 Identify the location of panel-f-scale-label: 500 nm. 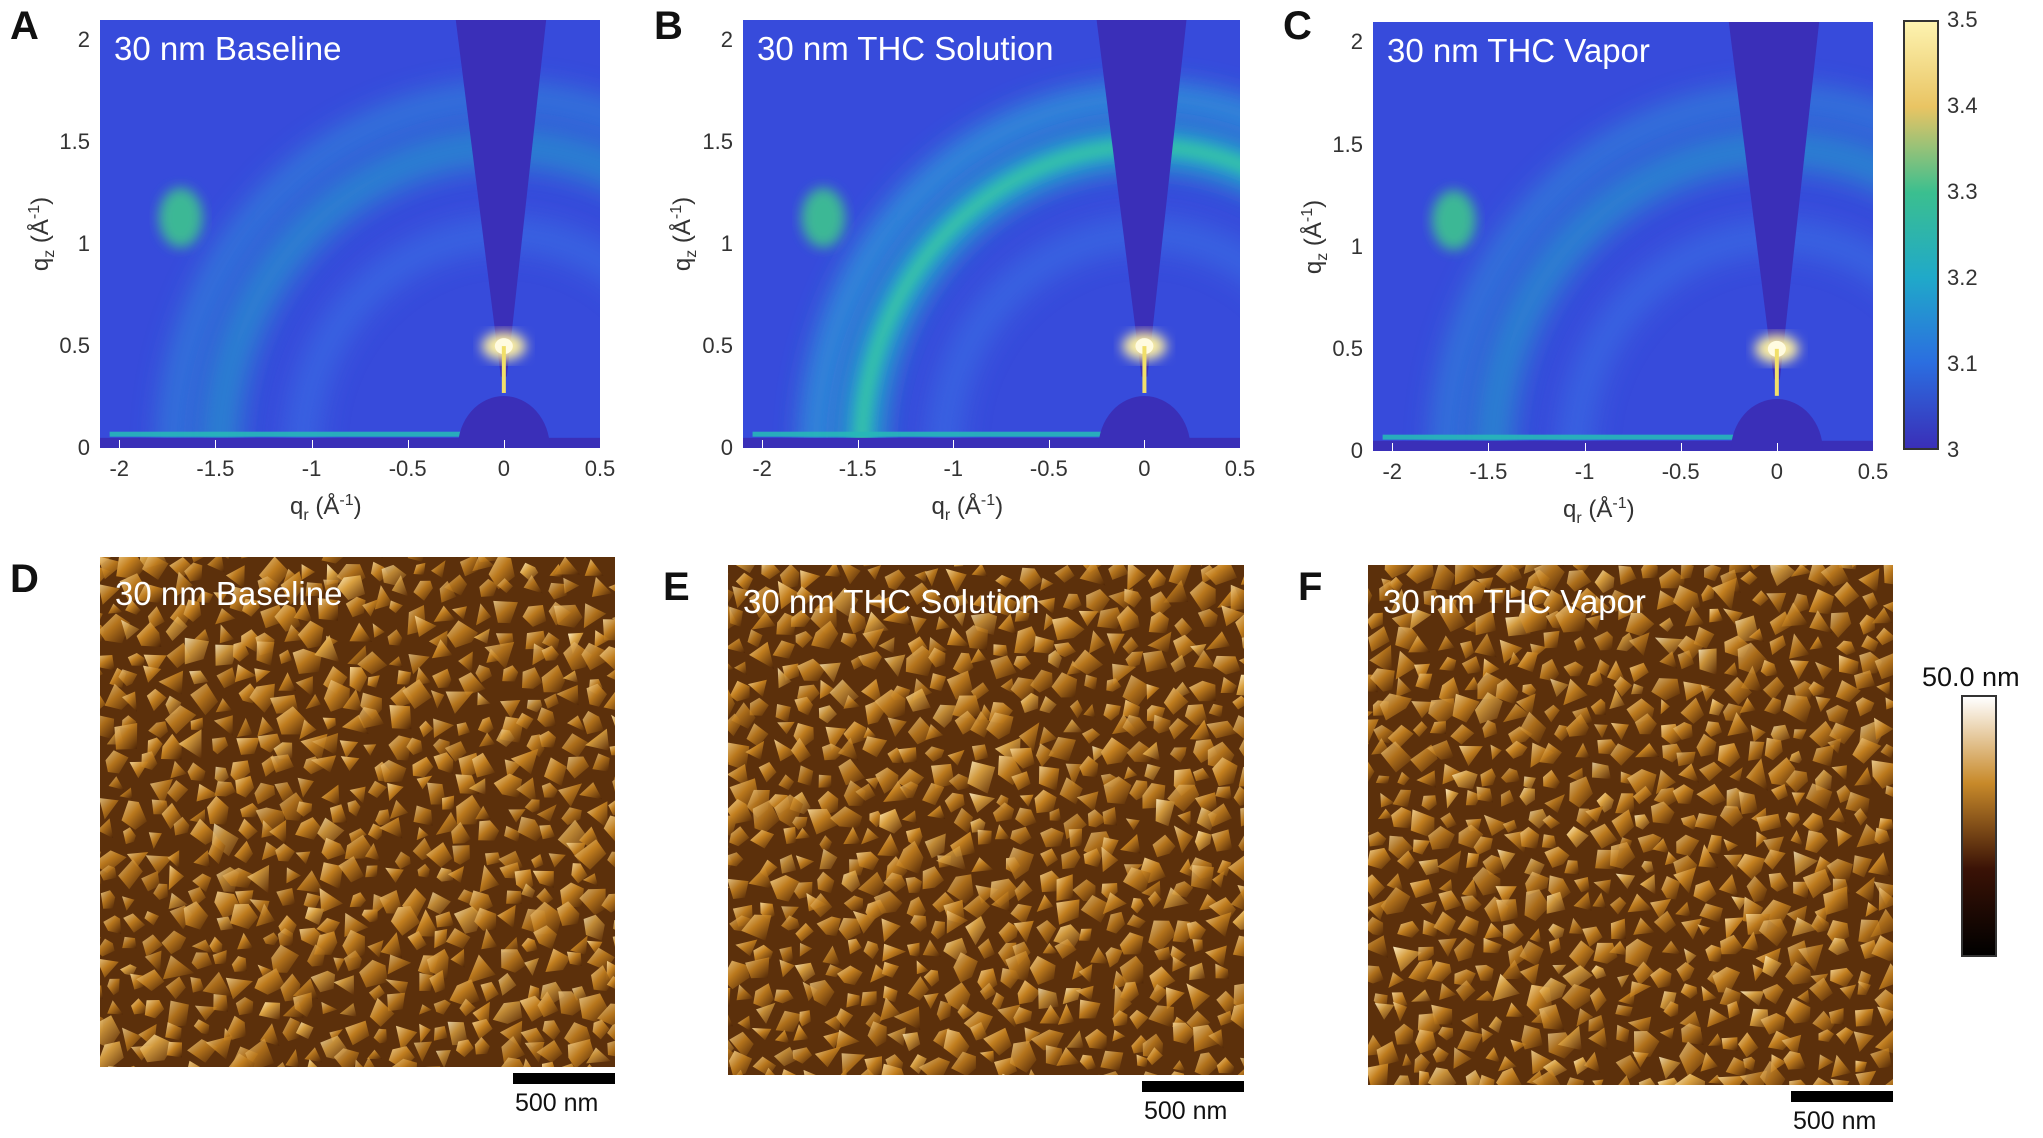
(1835, 1121).